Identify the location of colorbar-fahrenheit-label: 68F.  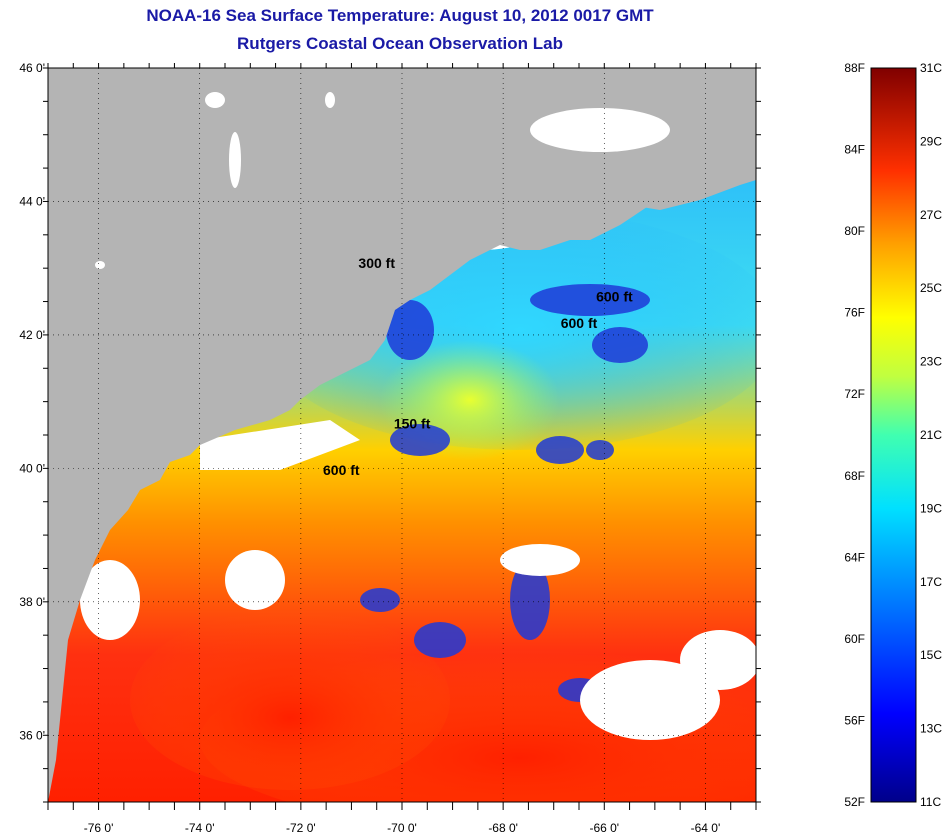
(854, 476).